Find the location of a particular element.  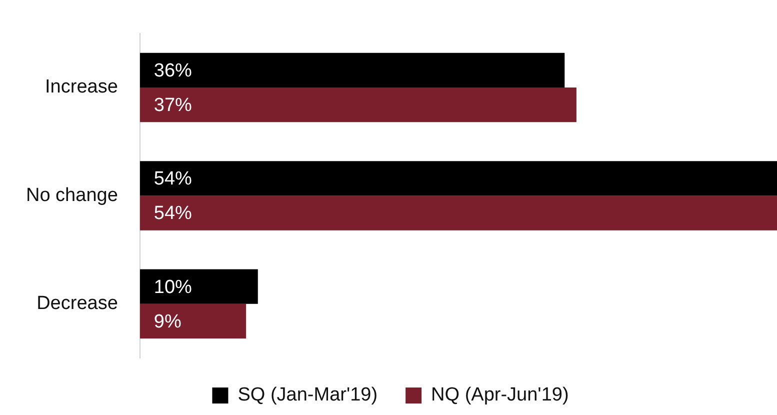

data-label: 36% is located at coordinates (173, 71).